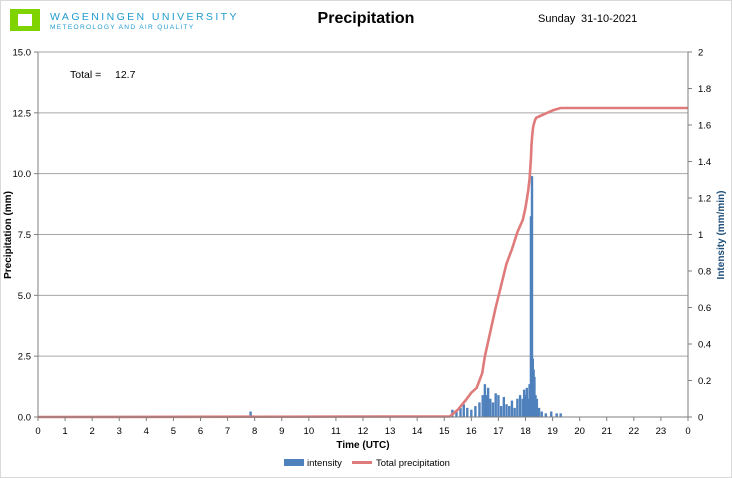  What do you see at coordinates (390, 431) in the screenshot?
I see `x-tick-label: 13` at bounding box center [390, 431].